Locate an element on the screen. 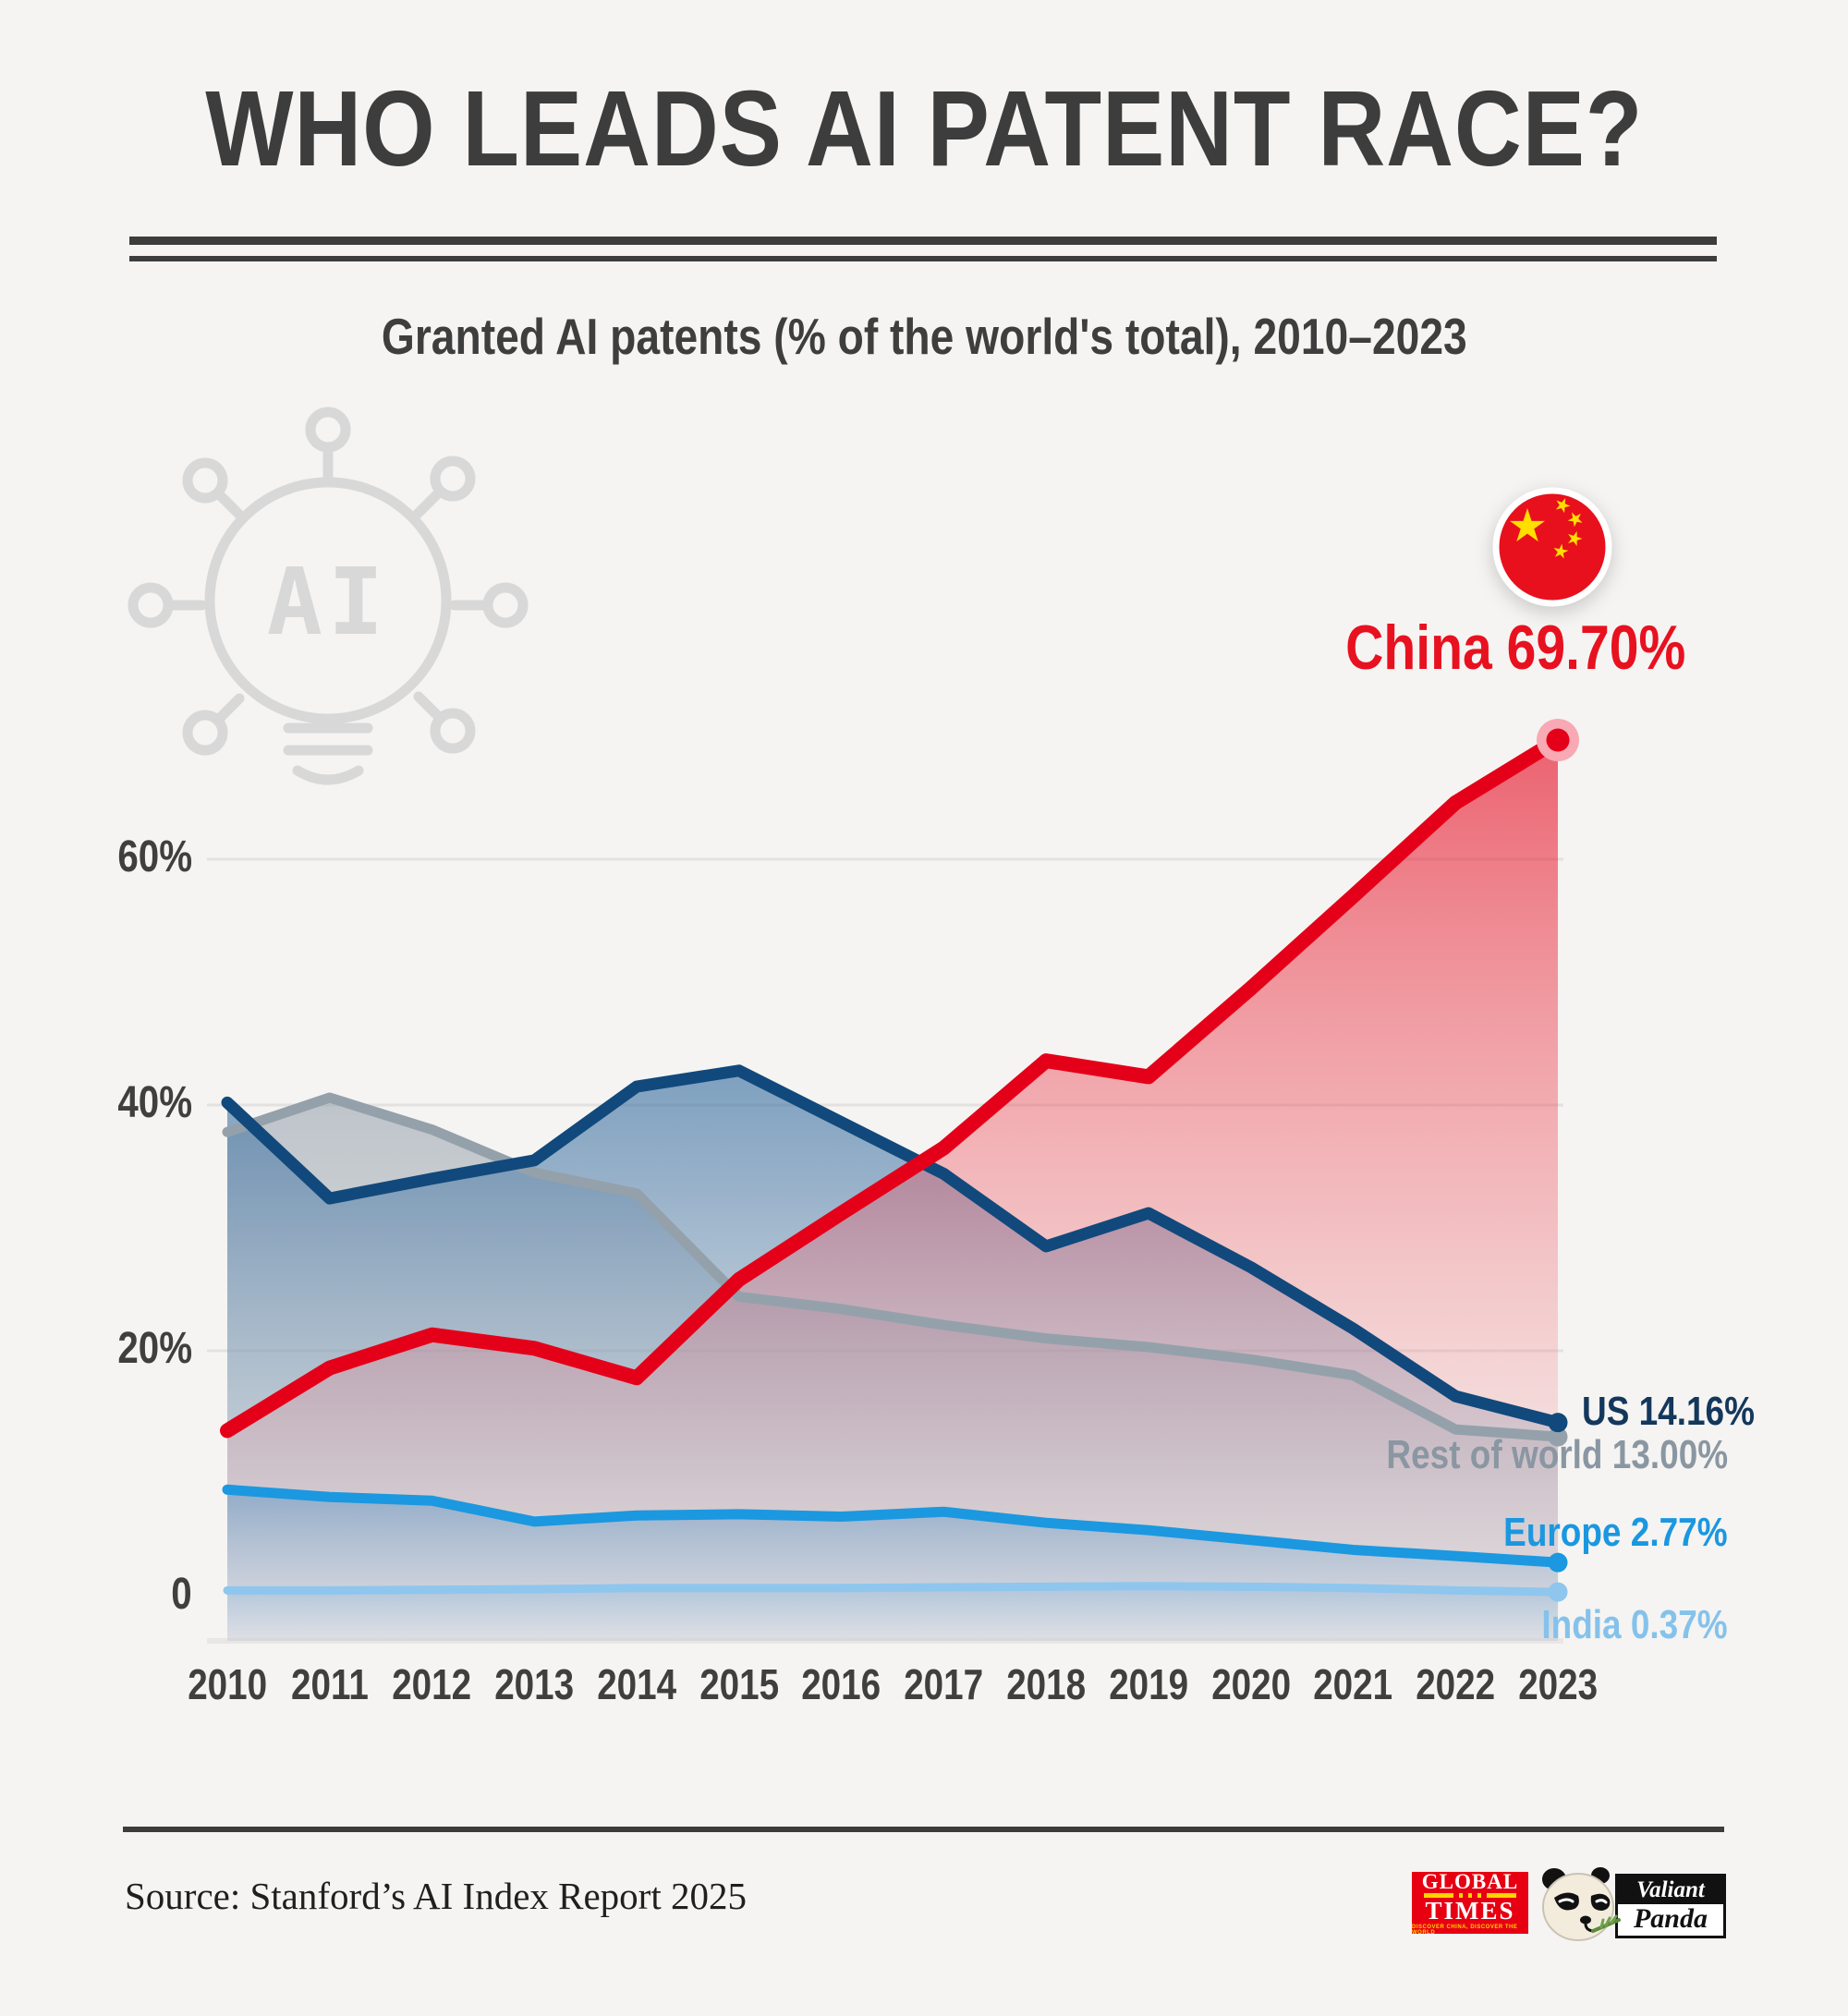 The width and height of the screenshot is (1848, 2016). china-flag-icon is located at coordinates (1552, 547).